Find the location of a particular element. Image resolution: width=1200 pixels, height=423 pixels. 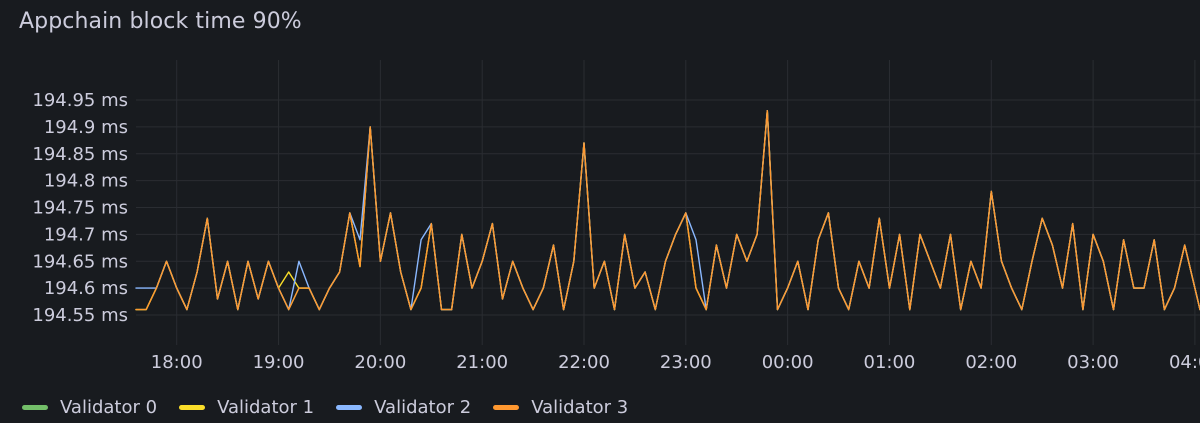

x-tick-label: 20:00 is located at coordinates (380, 362).